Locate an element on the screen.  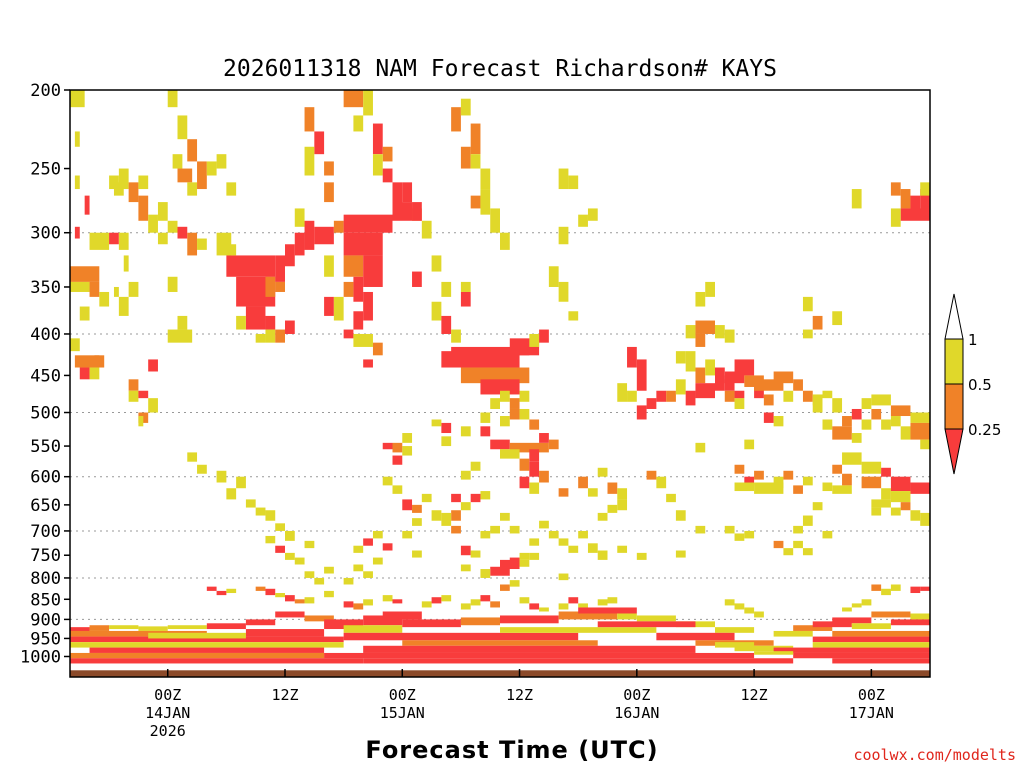
y-tick-label: 450 is located at coordinates (45, 376).